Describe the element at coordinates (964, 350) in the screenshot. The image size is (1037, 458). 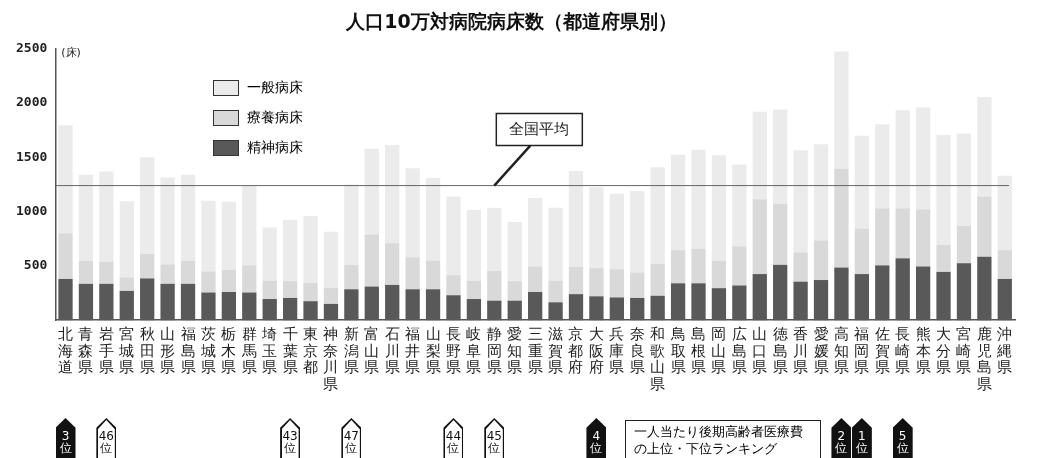
I see `x-tick-label: 宮崎県` at that location.